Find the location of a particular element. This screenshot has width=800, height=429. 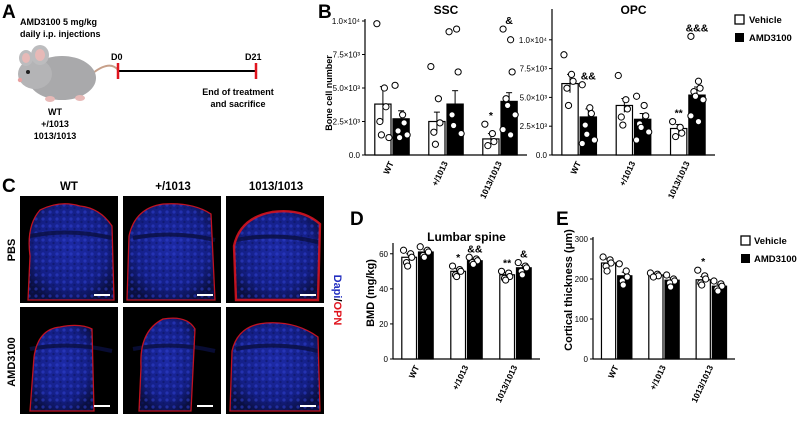

d-ylabel: BMD (mg/kg) is located at coordinates (371, 293).